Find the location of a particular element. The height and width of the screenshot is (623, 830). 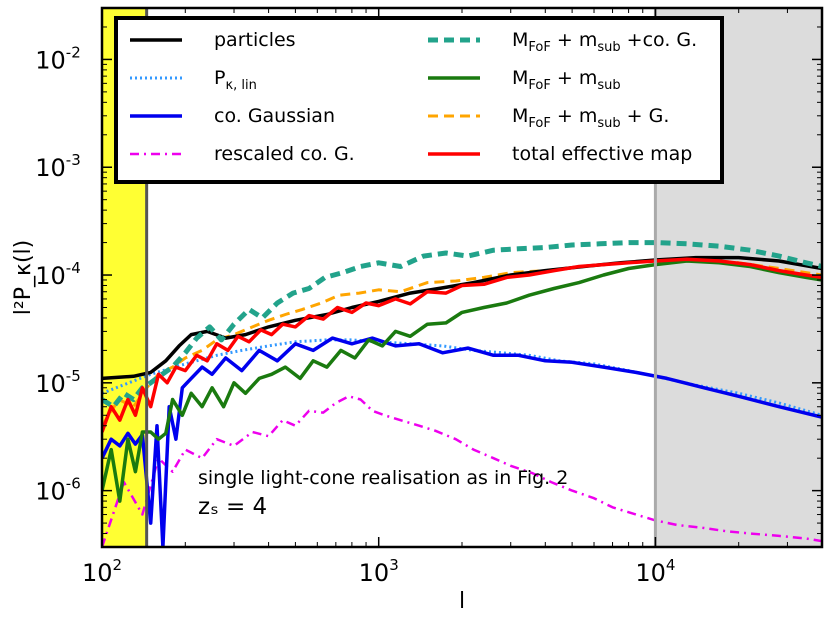

legend-label: MFoF + msub is located at coordinates (566, 80).